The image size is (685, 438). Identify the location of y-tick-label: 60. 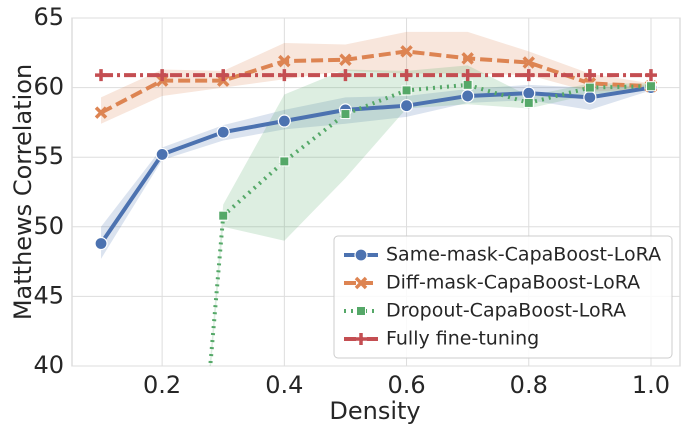
(48, 87).